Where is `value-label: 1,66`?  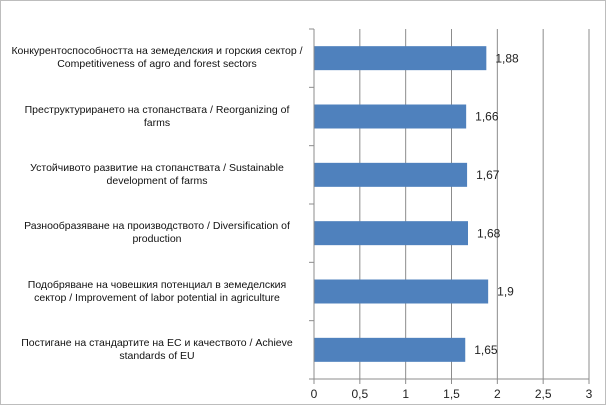 value-label: 1,66 is located at coordinates (487, 117).